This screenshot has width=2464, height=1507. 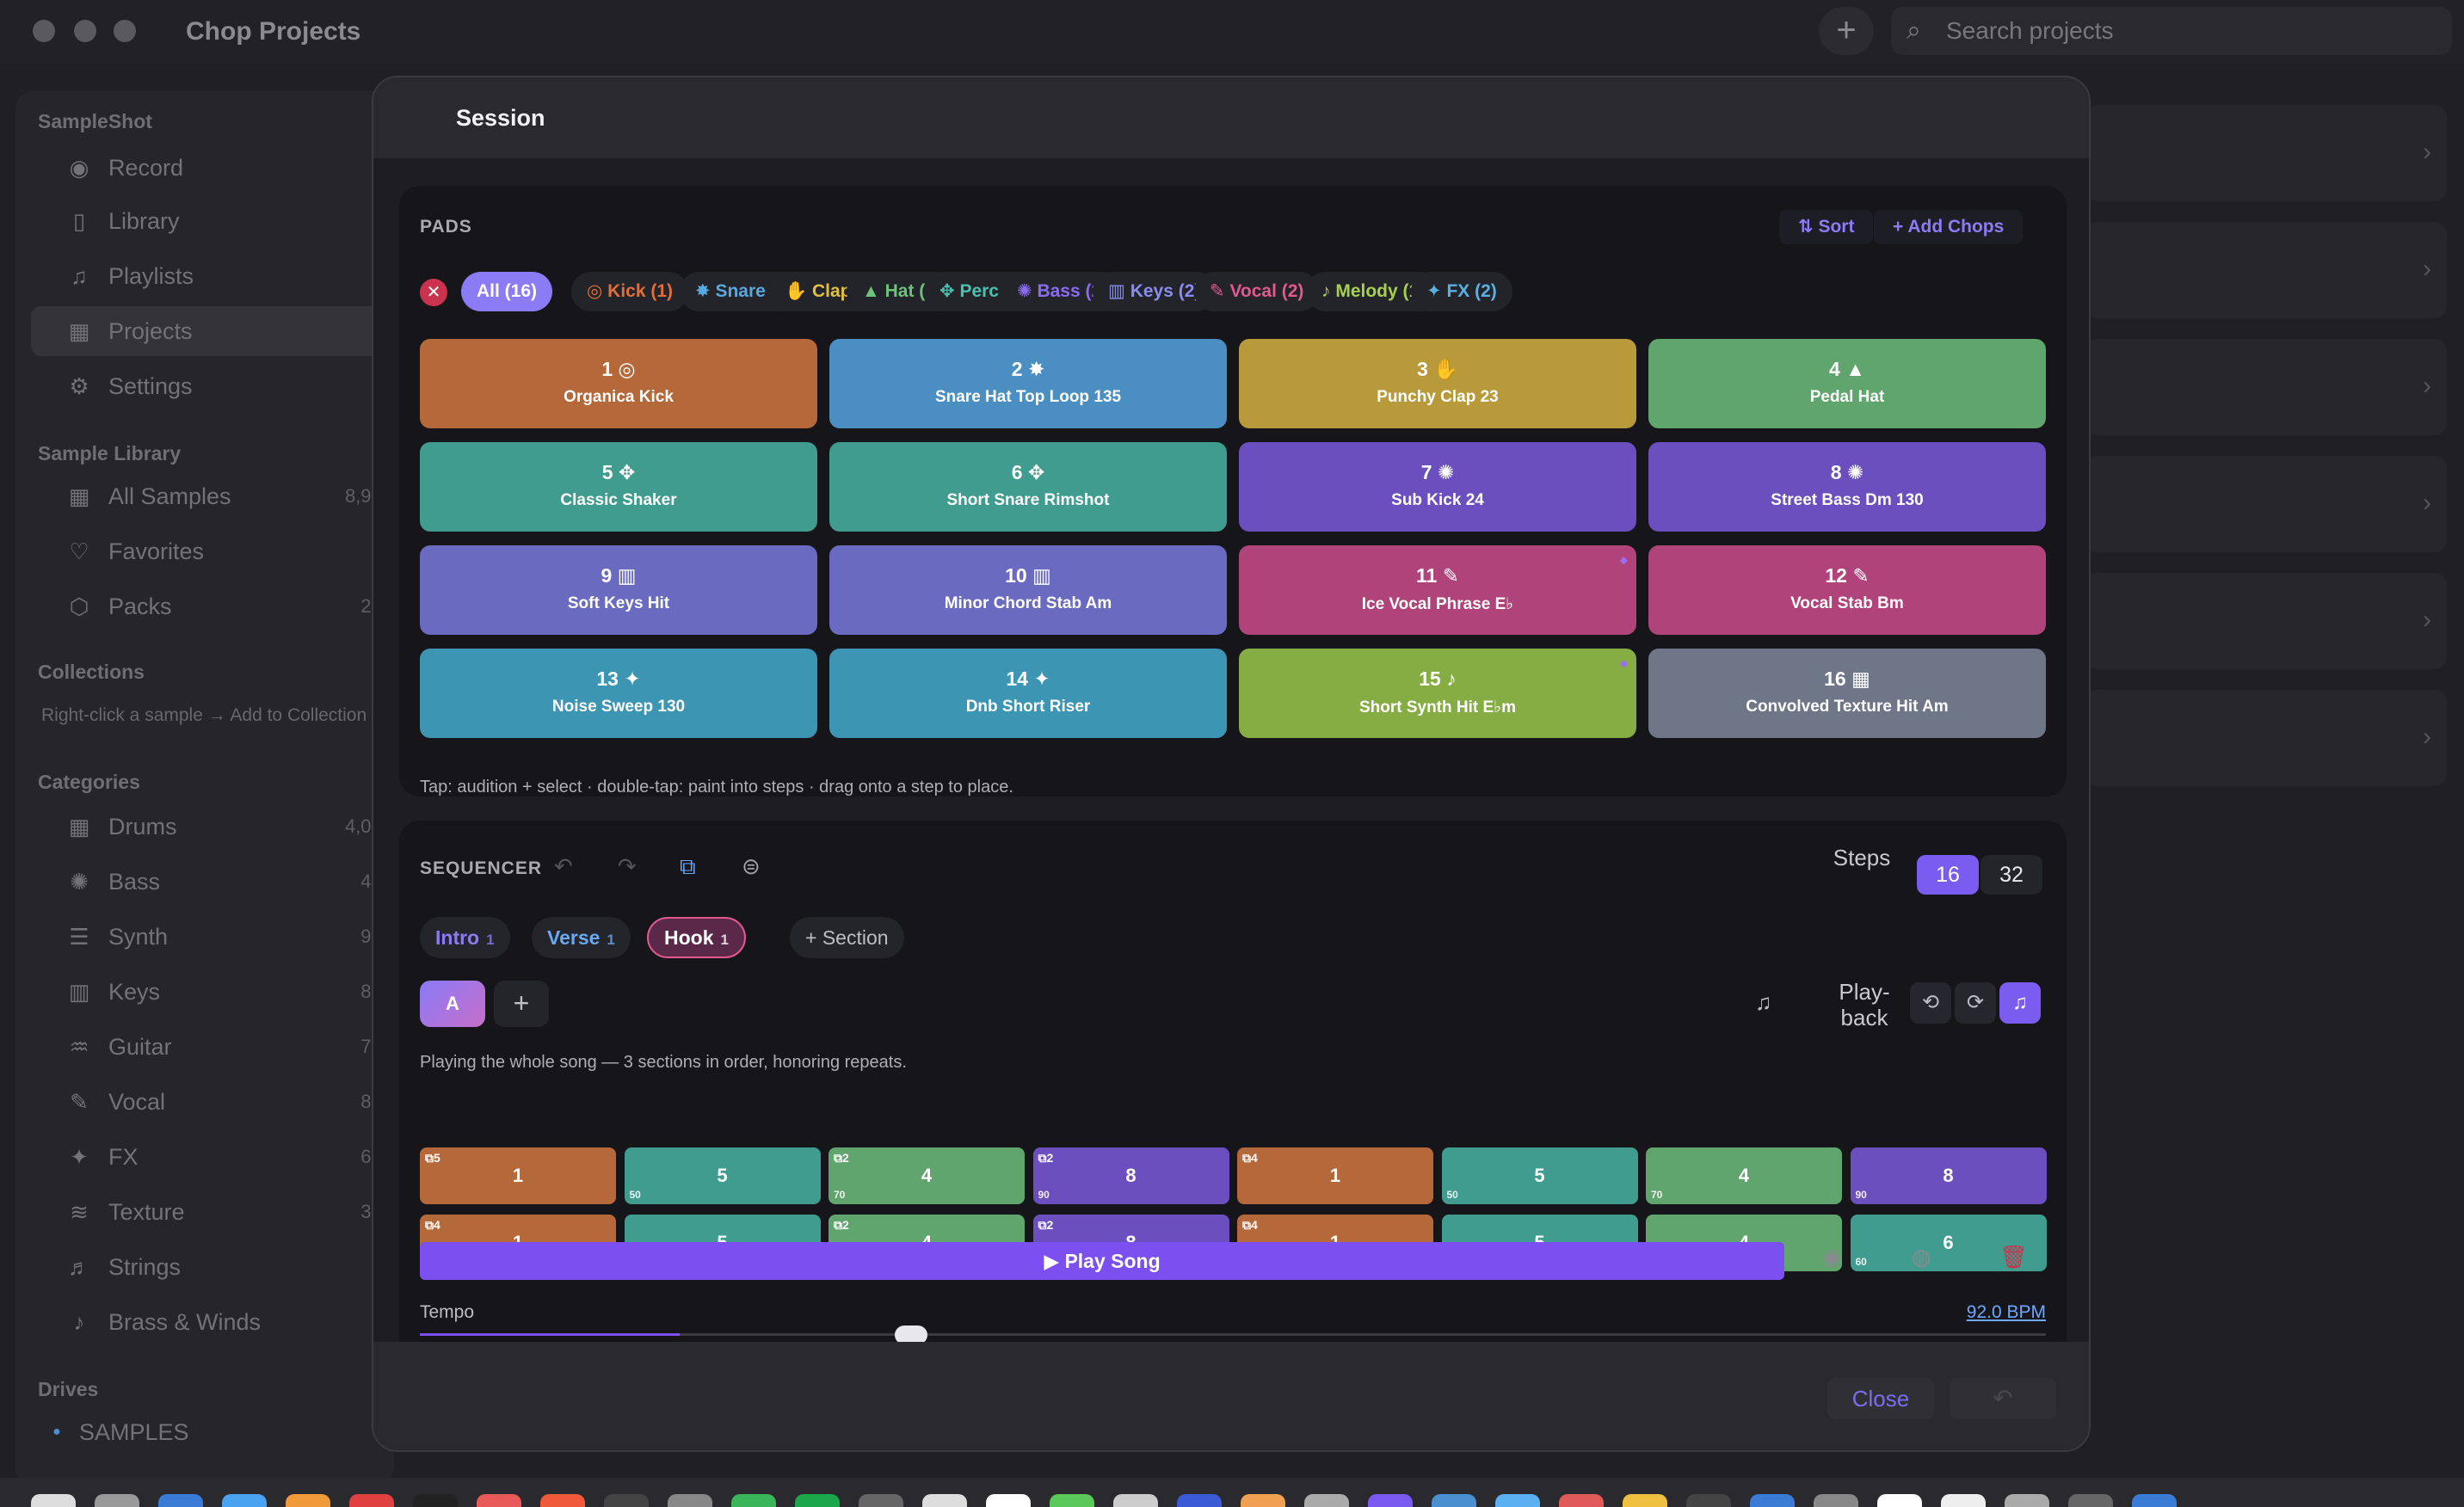 What do you see at coordinates (618, 487) in the screenshot?
I see `pad-button: 5 ✥ Classic Shaker` at bounding box center [618, 487].